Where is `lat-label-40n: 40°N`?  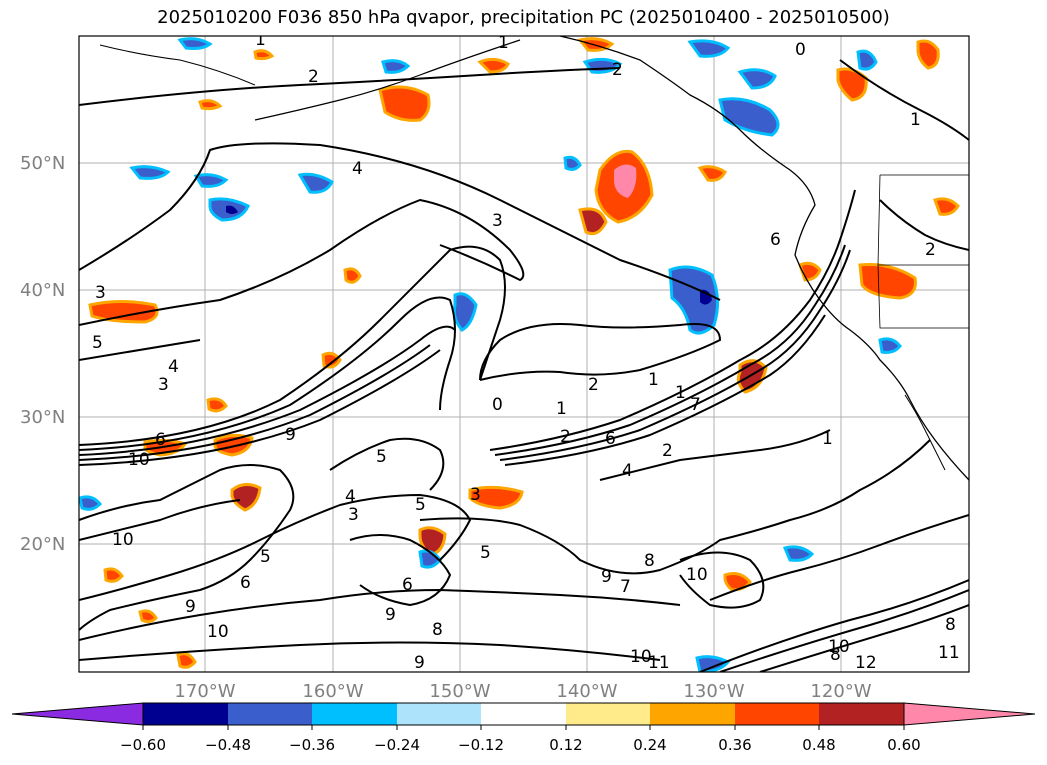
lat-label-40n: 40°N is located at coordinates (42, 290).